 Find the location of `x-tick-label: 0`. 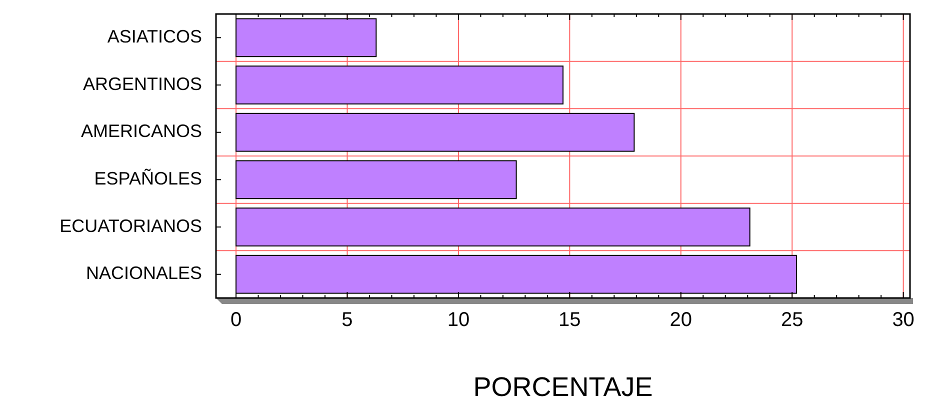

x-tick-label: 0 is located at coordinates (236, 320).